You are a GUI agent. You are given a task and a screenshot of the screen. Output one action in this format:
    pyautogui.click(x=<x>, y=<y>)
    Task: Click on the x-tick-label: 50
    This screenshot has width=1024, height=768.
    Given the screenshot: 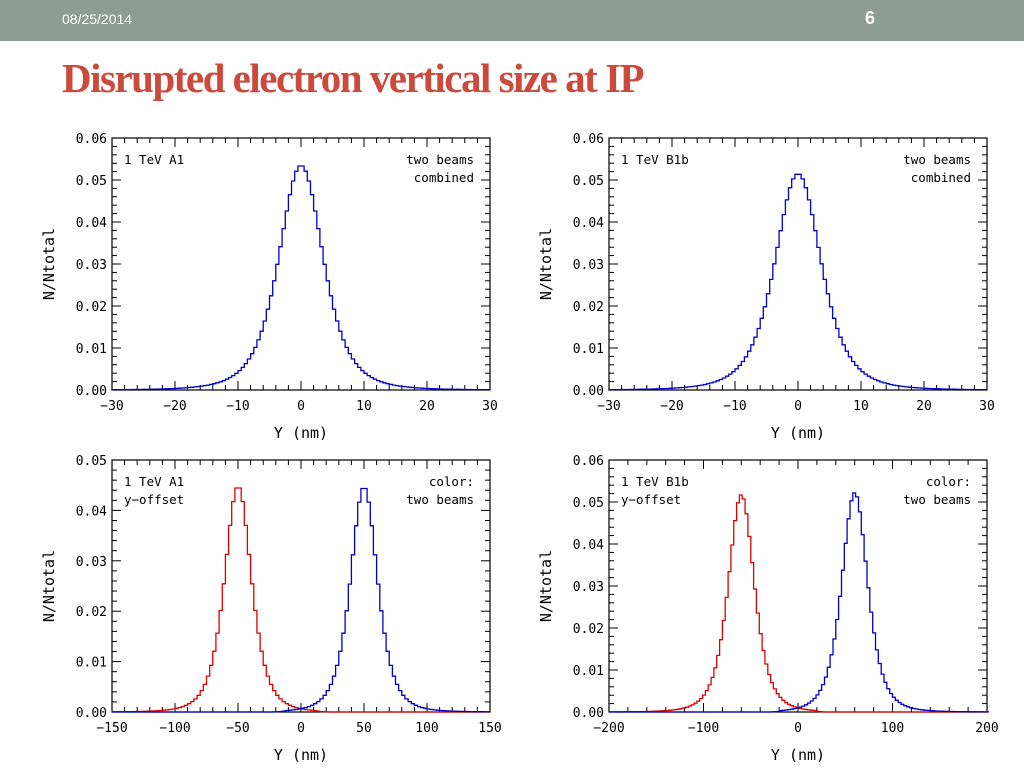 What is the action you would take?
    pyautogui.click(x=364, y=728)
    